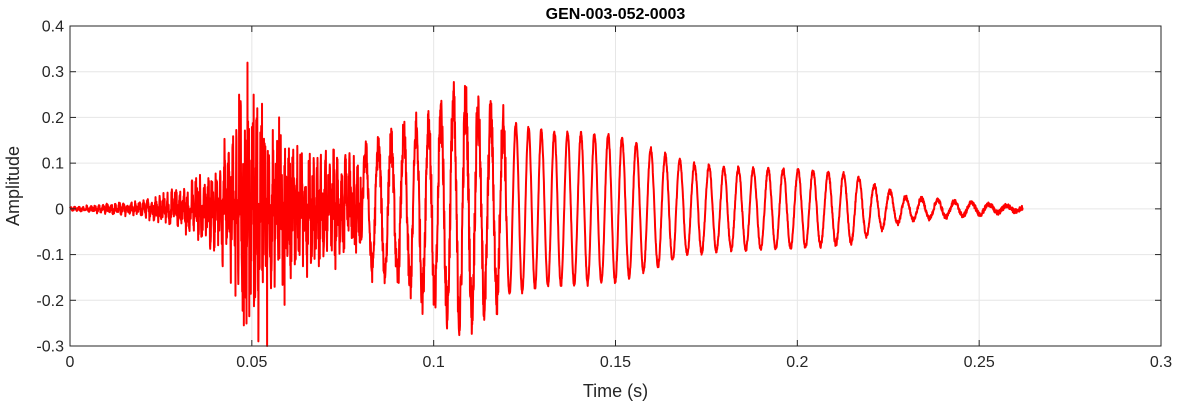 The height and width of the screenshot is (404, 1177). Describe the element at coordinates (70, 362) in the screenshot. I see `x-tick-label: 0` at that location.